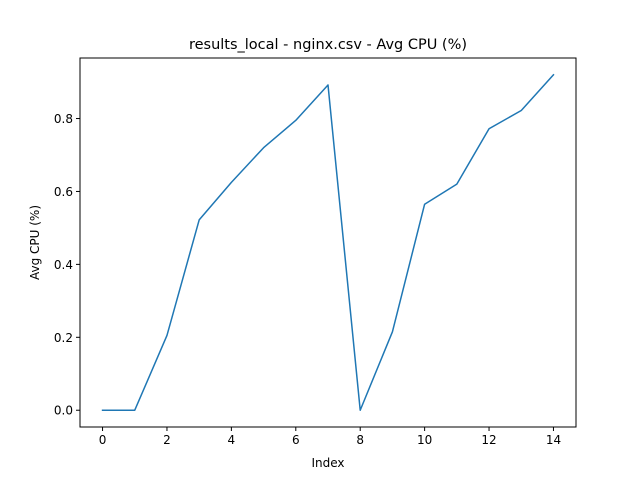 The height and width of the screenshot is (480, 640). I want to click on y-tick-label: 0.0, so click(63, 411).